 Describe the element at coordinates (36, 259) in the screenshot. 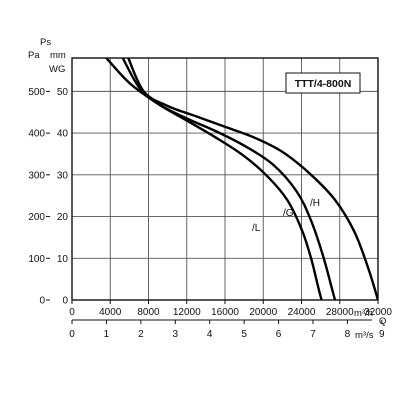

I see `y-tick-label-pa: 100` at that location.